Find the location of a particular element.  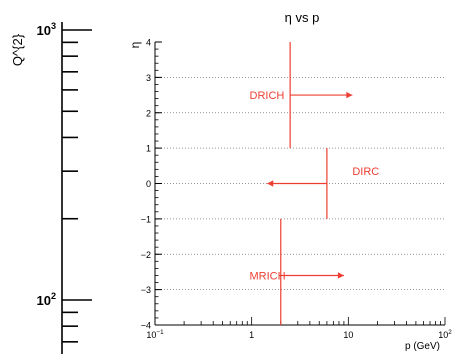

q2-tick-label: 10² is located at coordinates (46, 299).